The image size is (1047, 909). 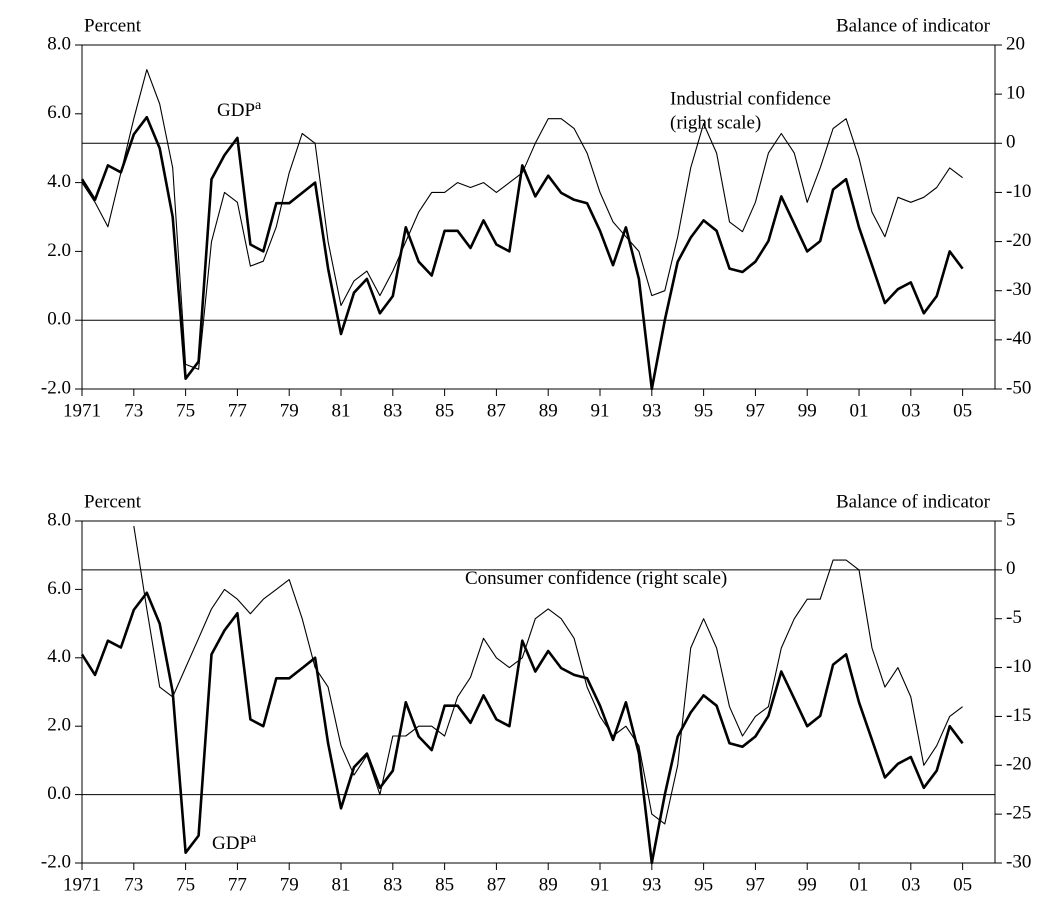 What do you see at coordinates (1018, 387) in the screenshot?
I see `y2-tick-label: -50` at bounding box center [1018, 387].